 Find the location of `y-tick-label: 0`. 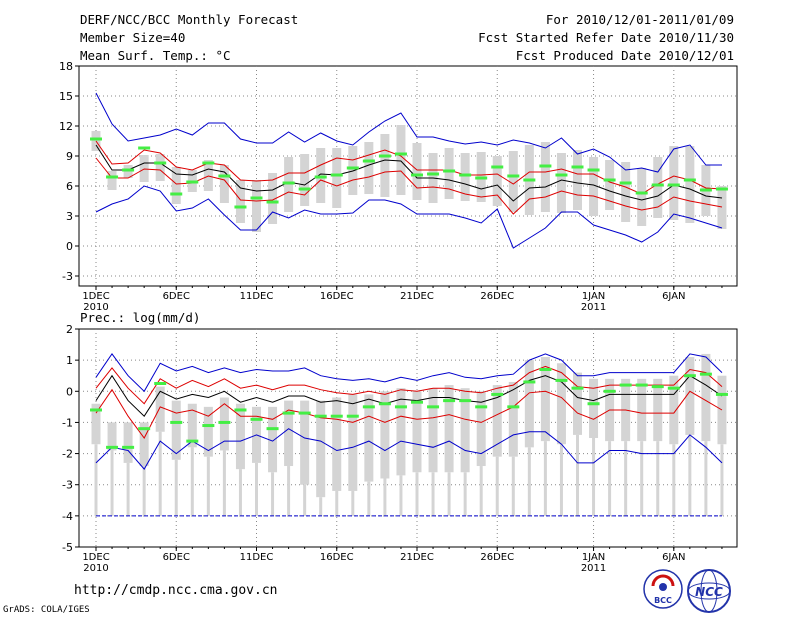

y-tick-label: 0 is located at coordinates (69, 246).